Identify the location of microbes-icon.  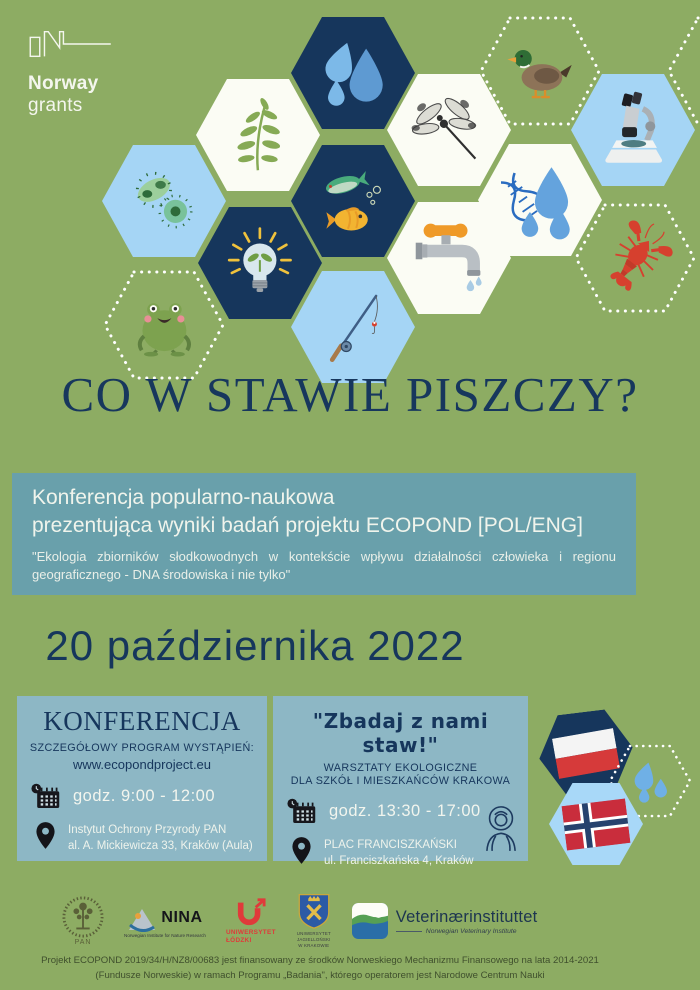
(164, 199).